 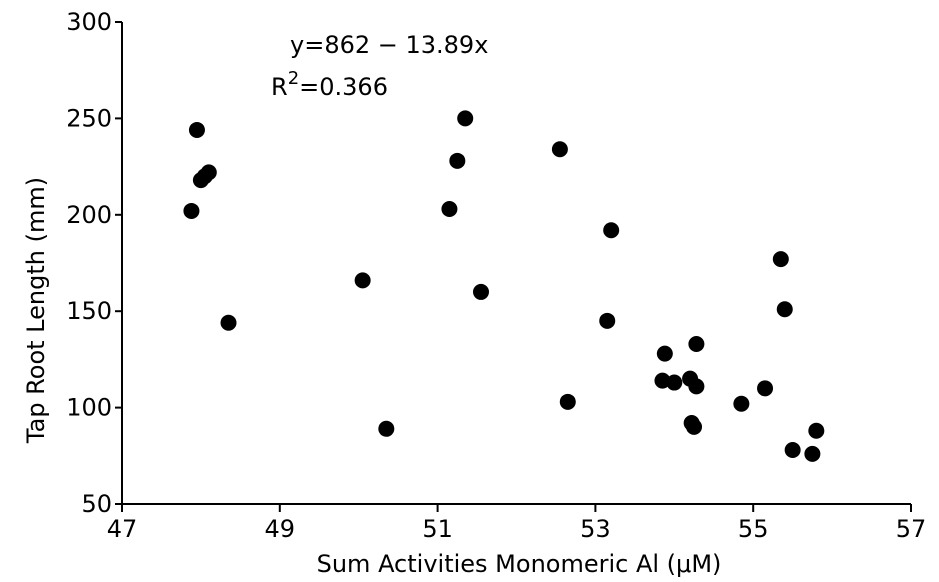 I want to click on r-squared-label: R2=0.366, so click(x=329, y=84).